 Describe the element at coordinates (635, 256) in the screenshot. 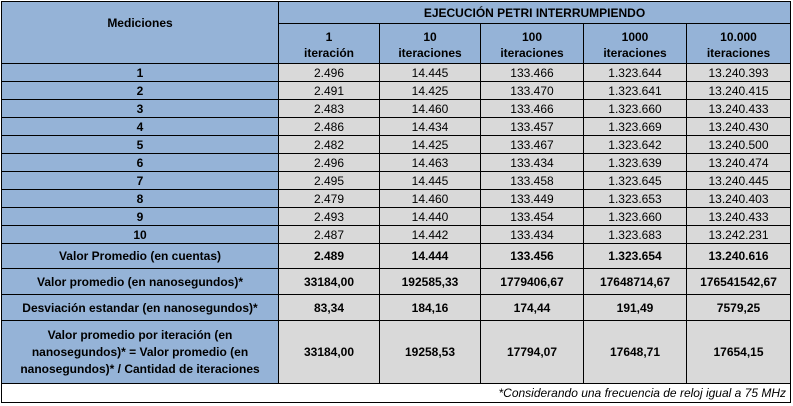

I see `summary-cell: 1.323.654` at that location.